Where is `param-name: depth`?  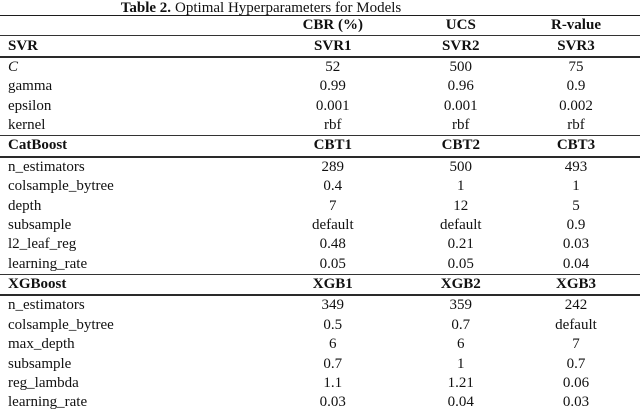
param-name: depth is located at coordinates (25, 205).